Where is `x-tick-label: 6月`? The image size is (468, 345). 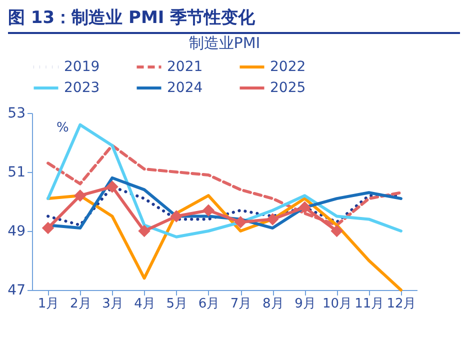
x-tick-label: 6月 is located at coordinates (209, 304).